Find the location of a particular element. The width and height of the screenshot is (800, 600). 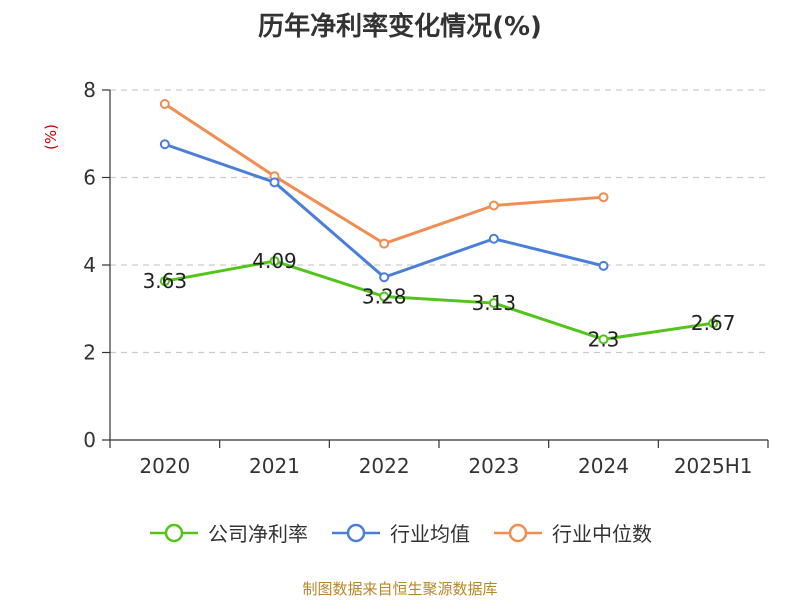

x-tick-label: 2025H1 is located at coordinates (713, 466).